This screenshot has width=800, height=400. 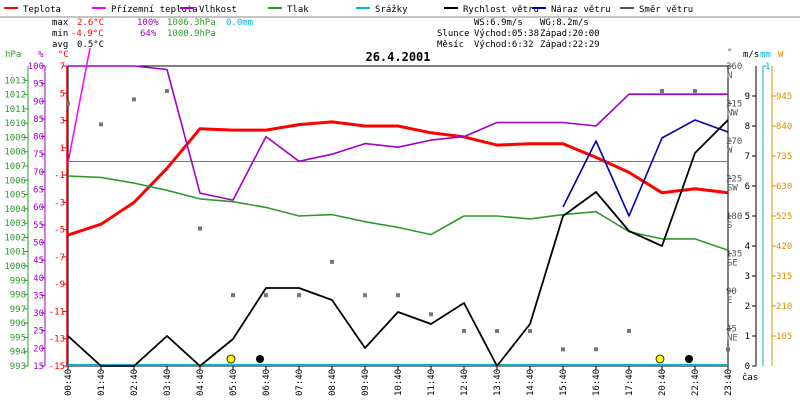 What do you see at coordinates (18, 281) in the screenshot?
I see `hpa-tick-label: 999` at bounding box center [18, 281].